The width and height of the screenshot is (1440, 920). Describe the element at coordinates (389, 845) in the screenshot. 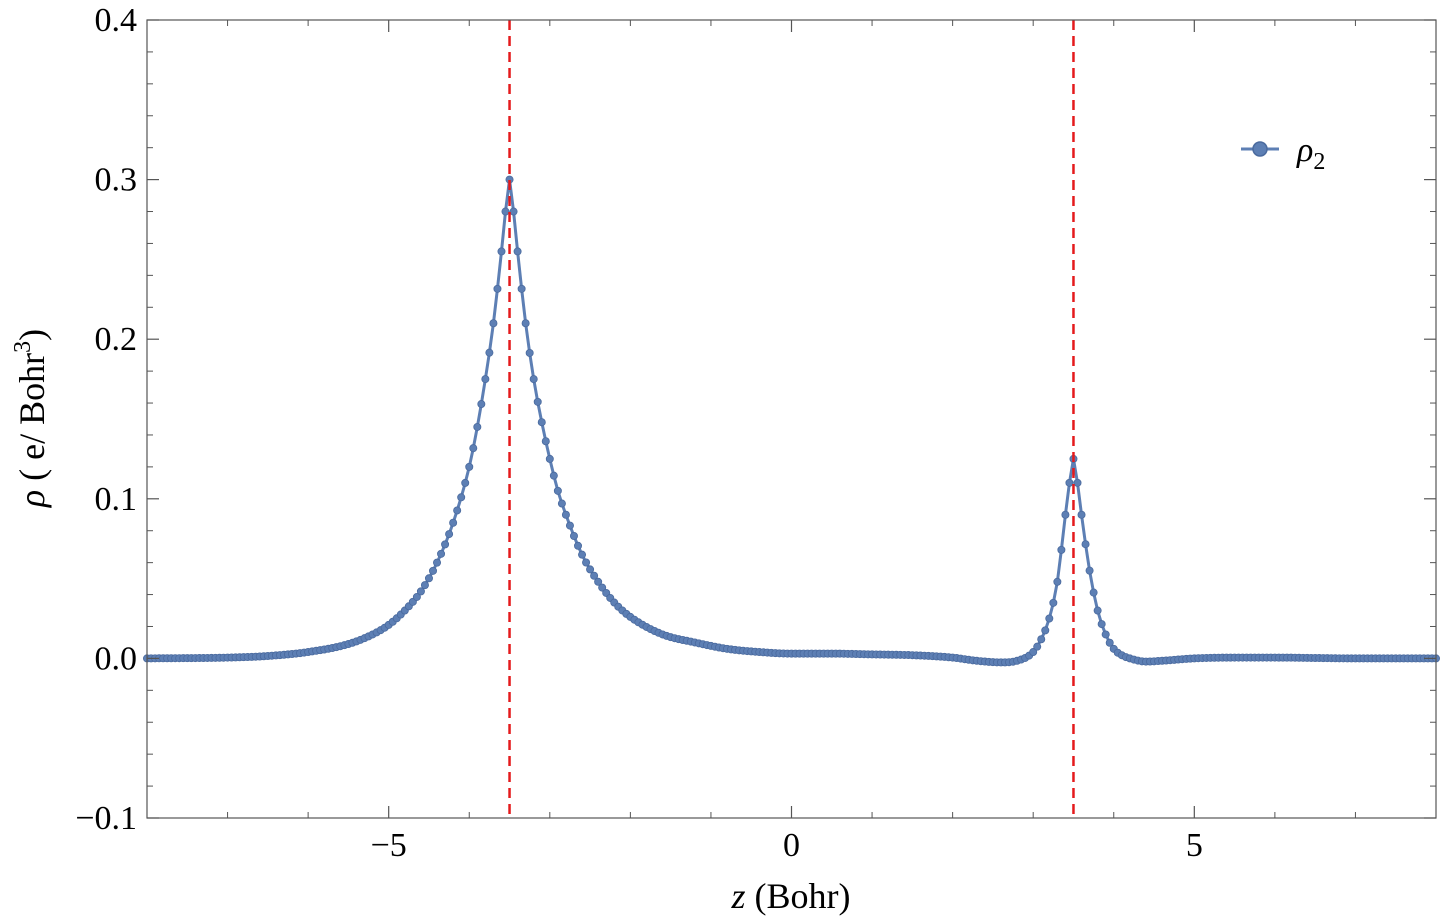

I see `x-tick-label: −5` at that location.